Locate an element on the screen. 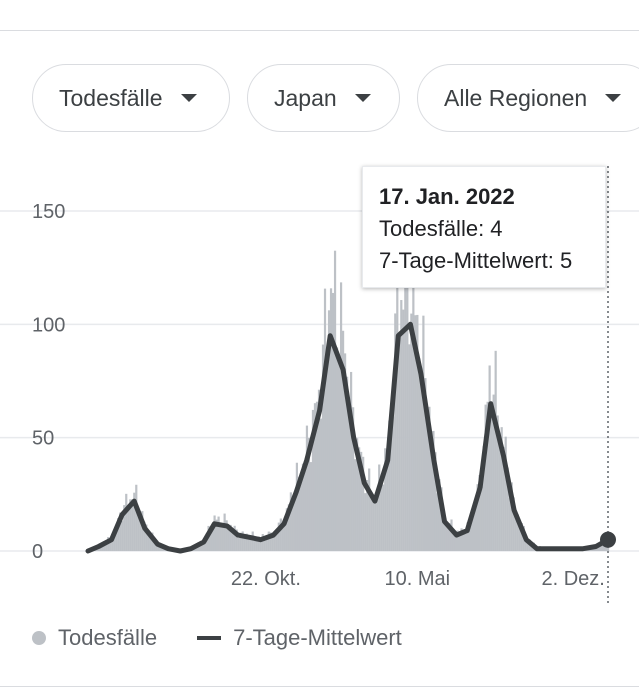  filter-bar: Todesfälle Japan Alle Regionen is located at coordinates (319, 100).